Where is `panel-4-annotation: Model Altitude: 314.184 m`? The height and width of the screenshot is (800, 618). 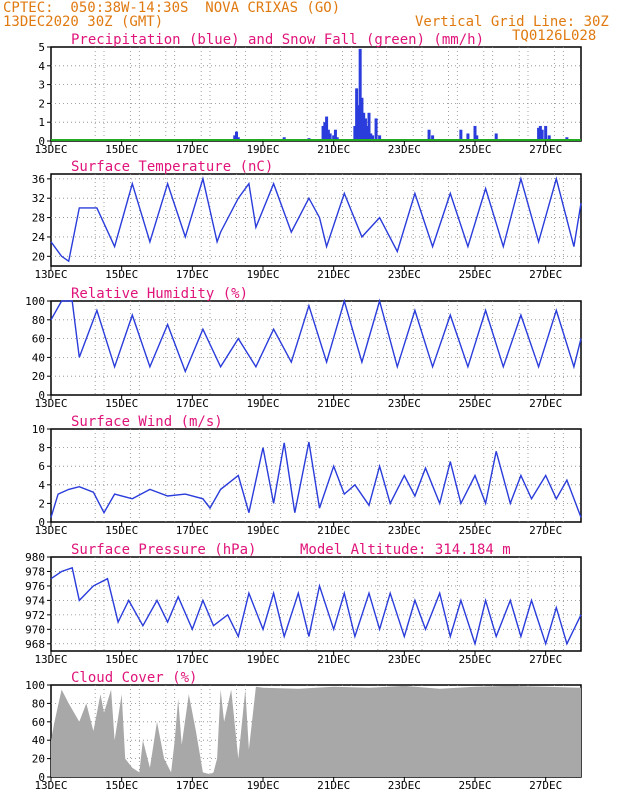
panel-4-annotation: Model Altitude: 314.184 m is located at coordinates (405, 550).